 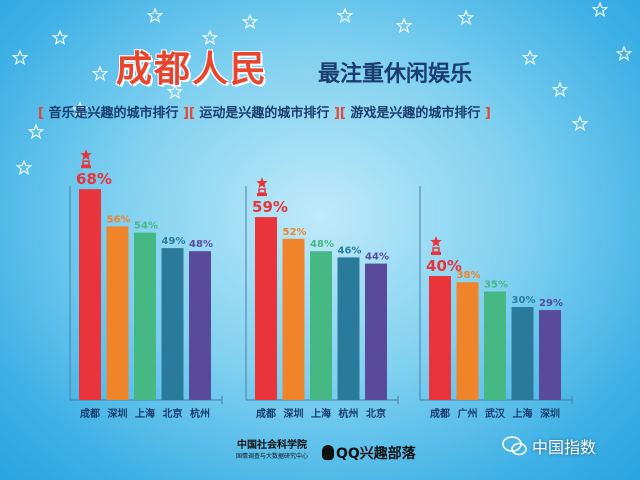 What do you see at coordinates (551, 303) in the screenshot?
I see `chart-2-value-label-4: 29%` at bounding box center [551, 303].